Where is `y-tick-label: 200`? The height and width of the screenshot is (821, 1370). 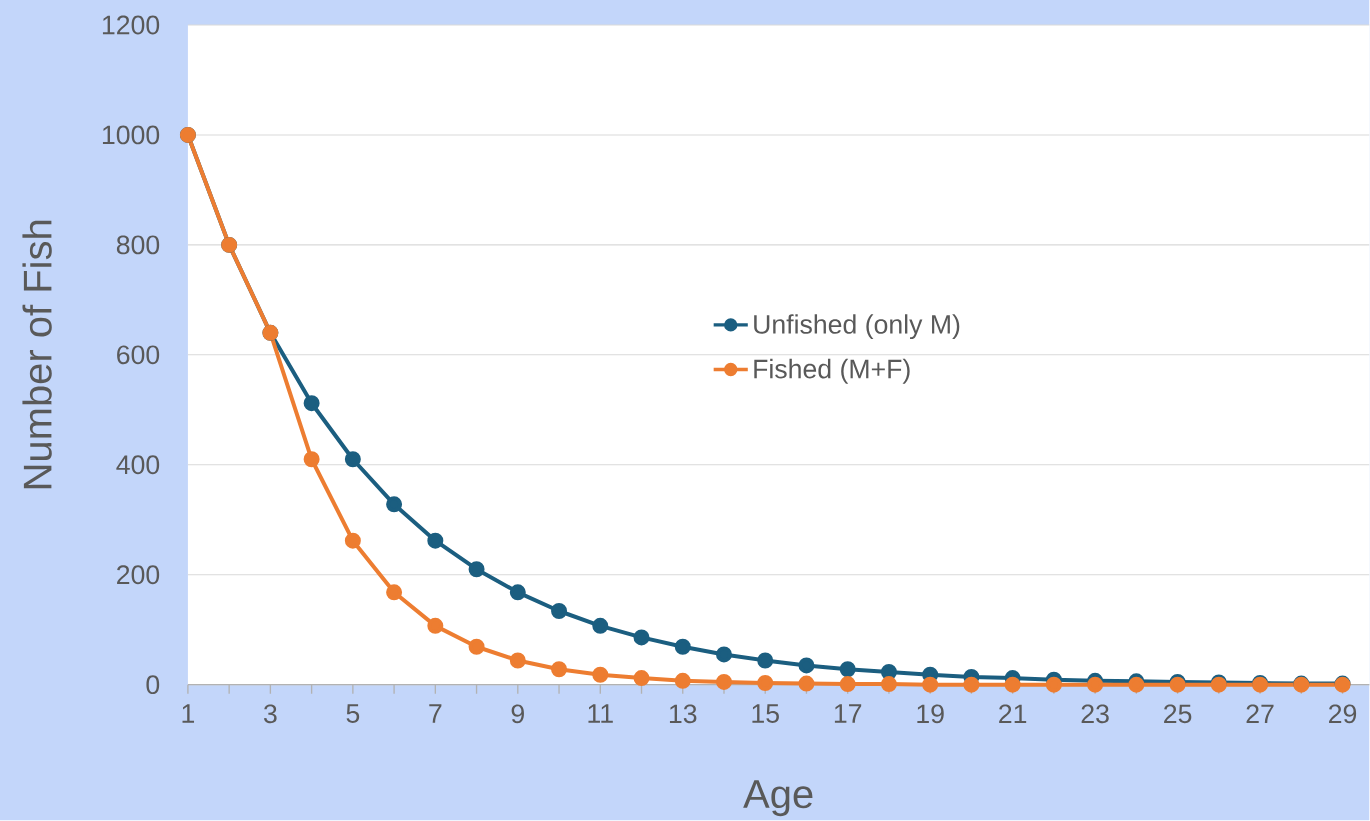
y-tick-label: 200 is located at coordinates (138, 575).